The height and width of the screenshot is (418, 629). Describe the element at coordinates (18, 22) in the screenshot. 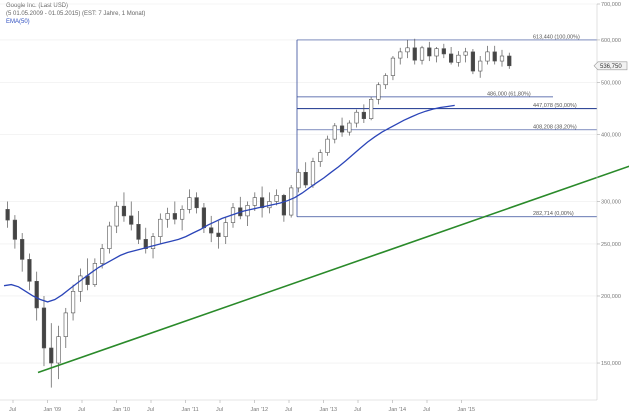

I see `indicator-legend: EMA(50)` at that location.